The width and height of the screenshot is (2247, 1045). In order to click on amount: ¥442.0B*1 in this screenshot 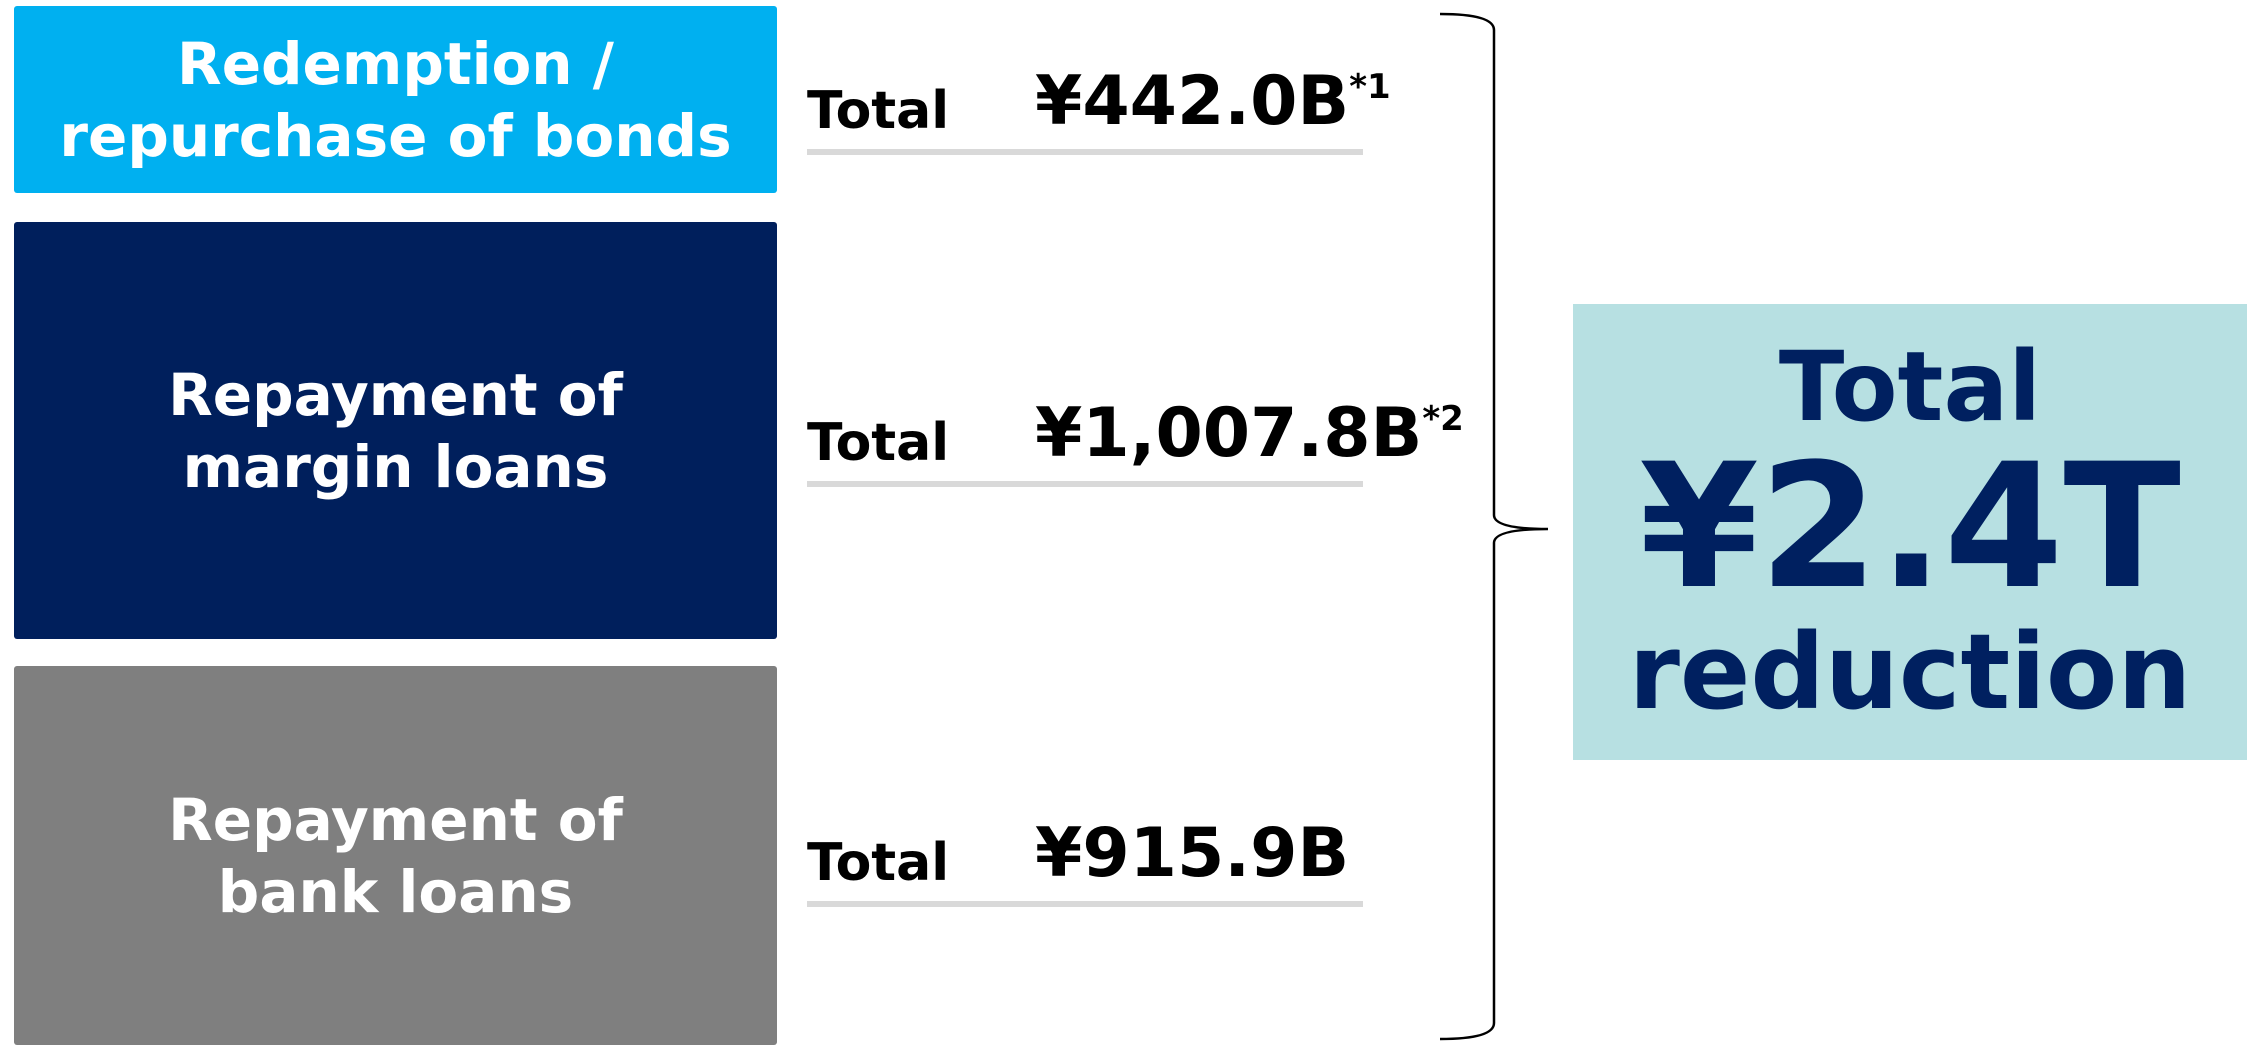, I will do `click(1213, 101)`.